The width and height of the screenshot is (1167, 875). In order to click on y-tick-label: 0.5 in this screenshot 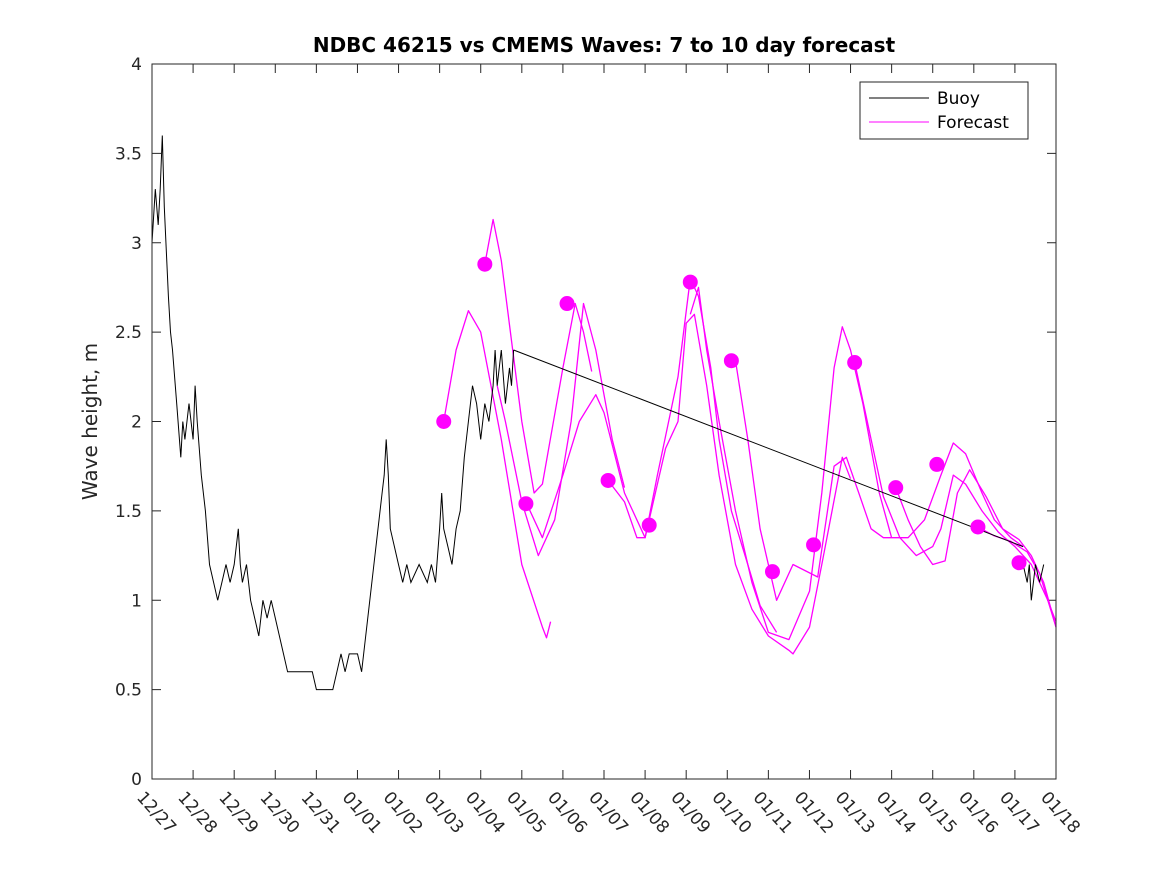, I will do `click(128, 691)`.